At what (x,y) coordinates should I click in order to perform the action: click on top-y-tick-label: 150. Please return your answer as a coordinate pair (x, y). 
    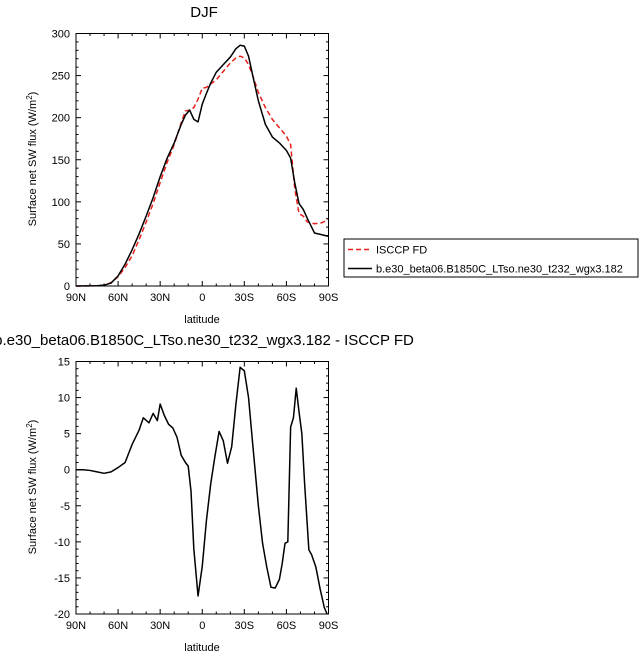
    Looking at the image, I should click on (61, 161).